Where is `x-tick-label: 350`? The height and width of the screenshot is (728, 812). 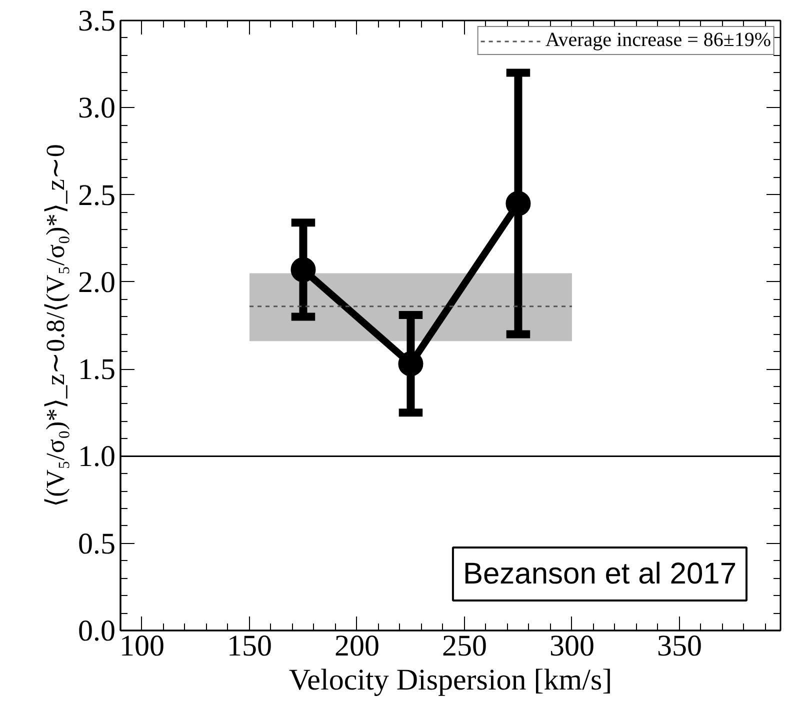
x-tick-label: 350 is located at coordinates (679, 646).